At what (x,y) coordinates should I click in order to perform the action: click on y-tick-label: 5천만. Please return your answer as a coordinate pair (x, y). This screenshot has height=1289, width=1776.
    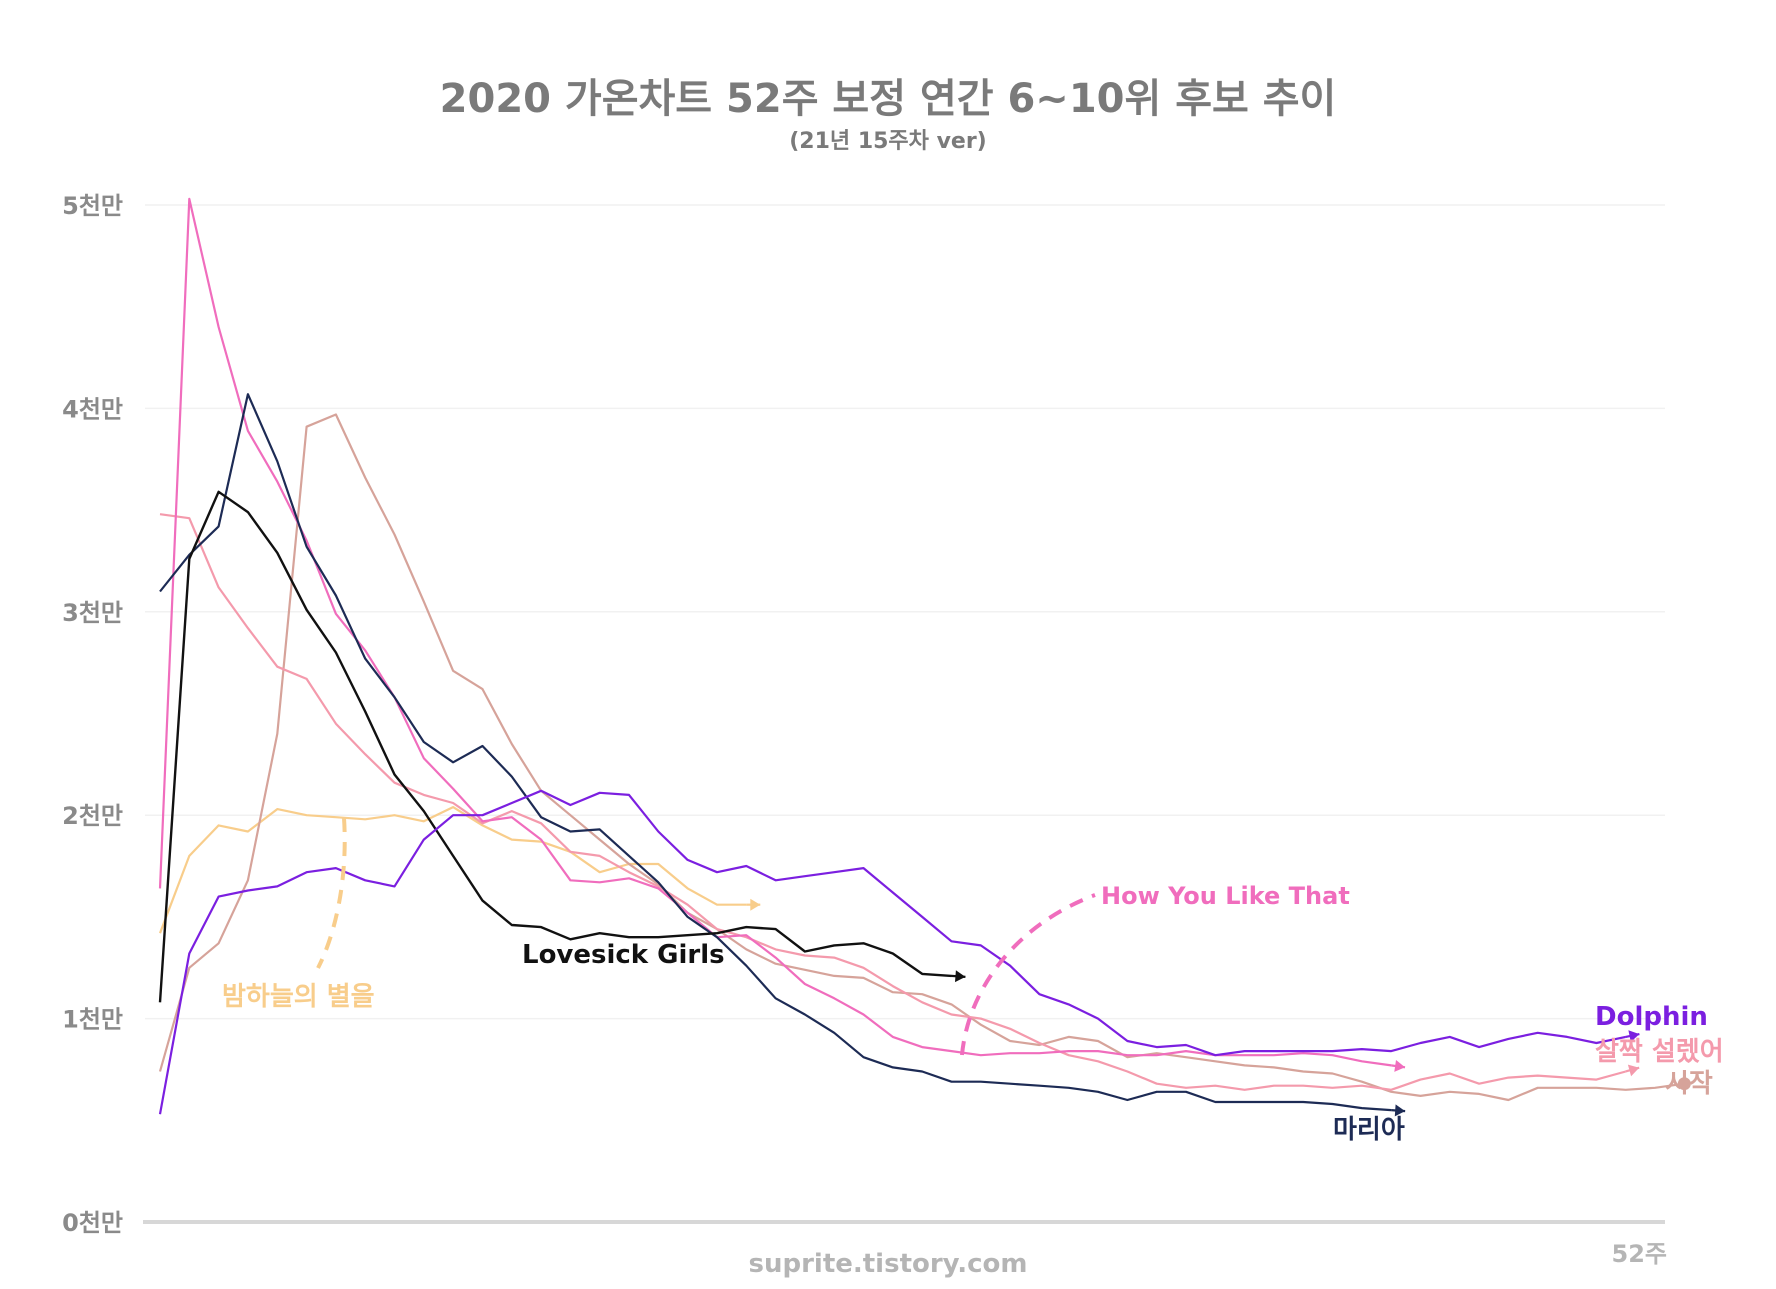
    Looking at the image, I should click on (92, 206).